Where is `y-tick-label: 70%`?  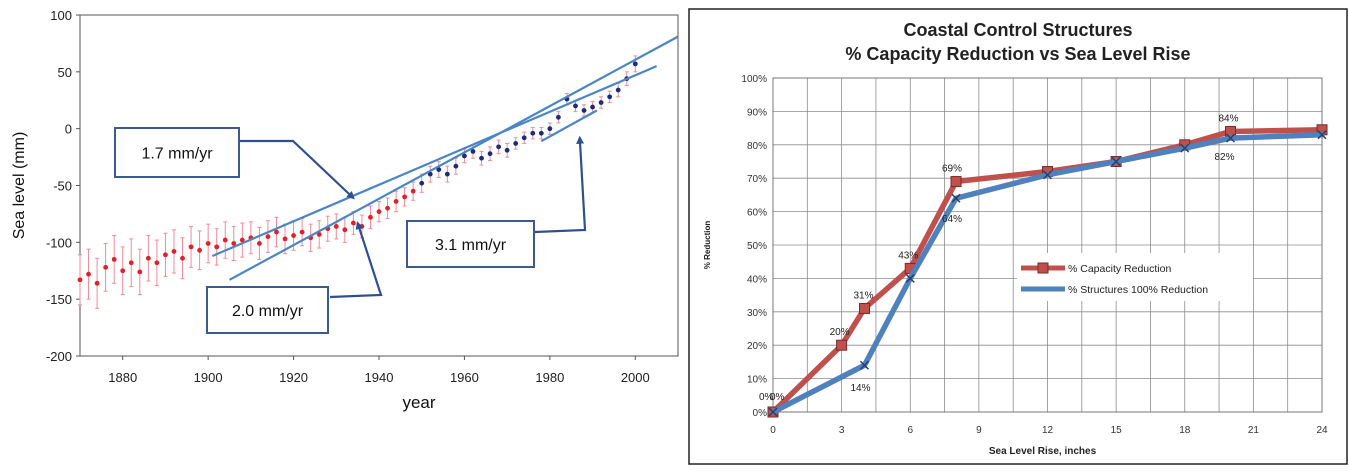
y-tick-label: 70% is located at coordinates (757, 179).